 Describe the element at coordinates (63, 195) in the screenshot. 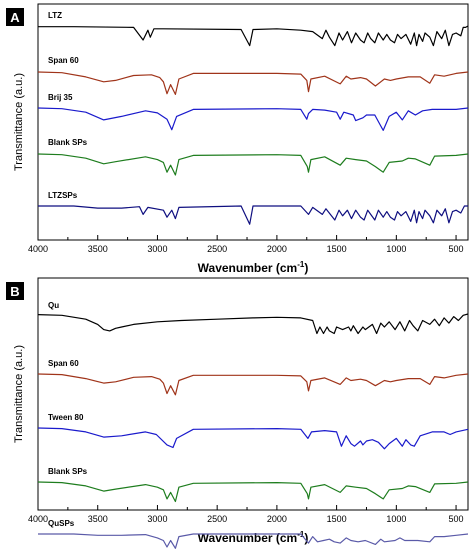

I see `series-label-4: LTZSPs` at that location.